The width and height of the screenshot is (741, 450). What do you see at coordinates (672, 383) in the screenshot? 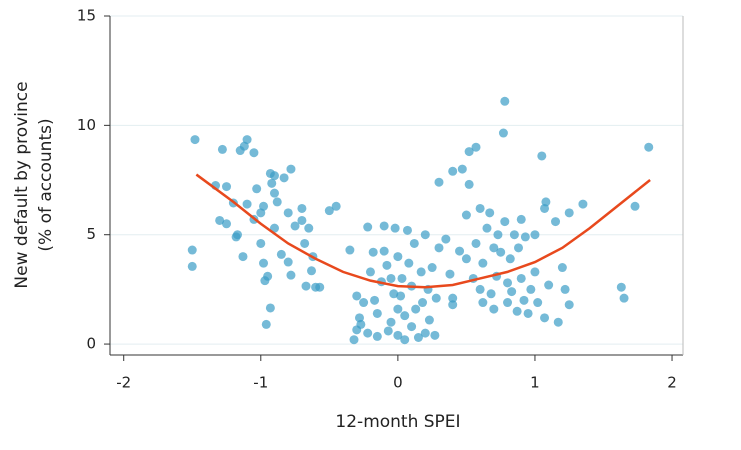
I see `x-tick-label: 2` at bounding box center [672, 383].